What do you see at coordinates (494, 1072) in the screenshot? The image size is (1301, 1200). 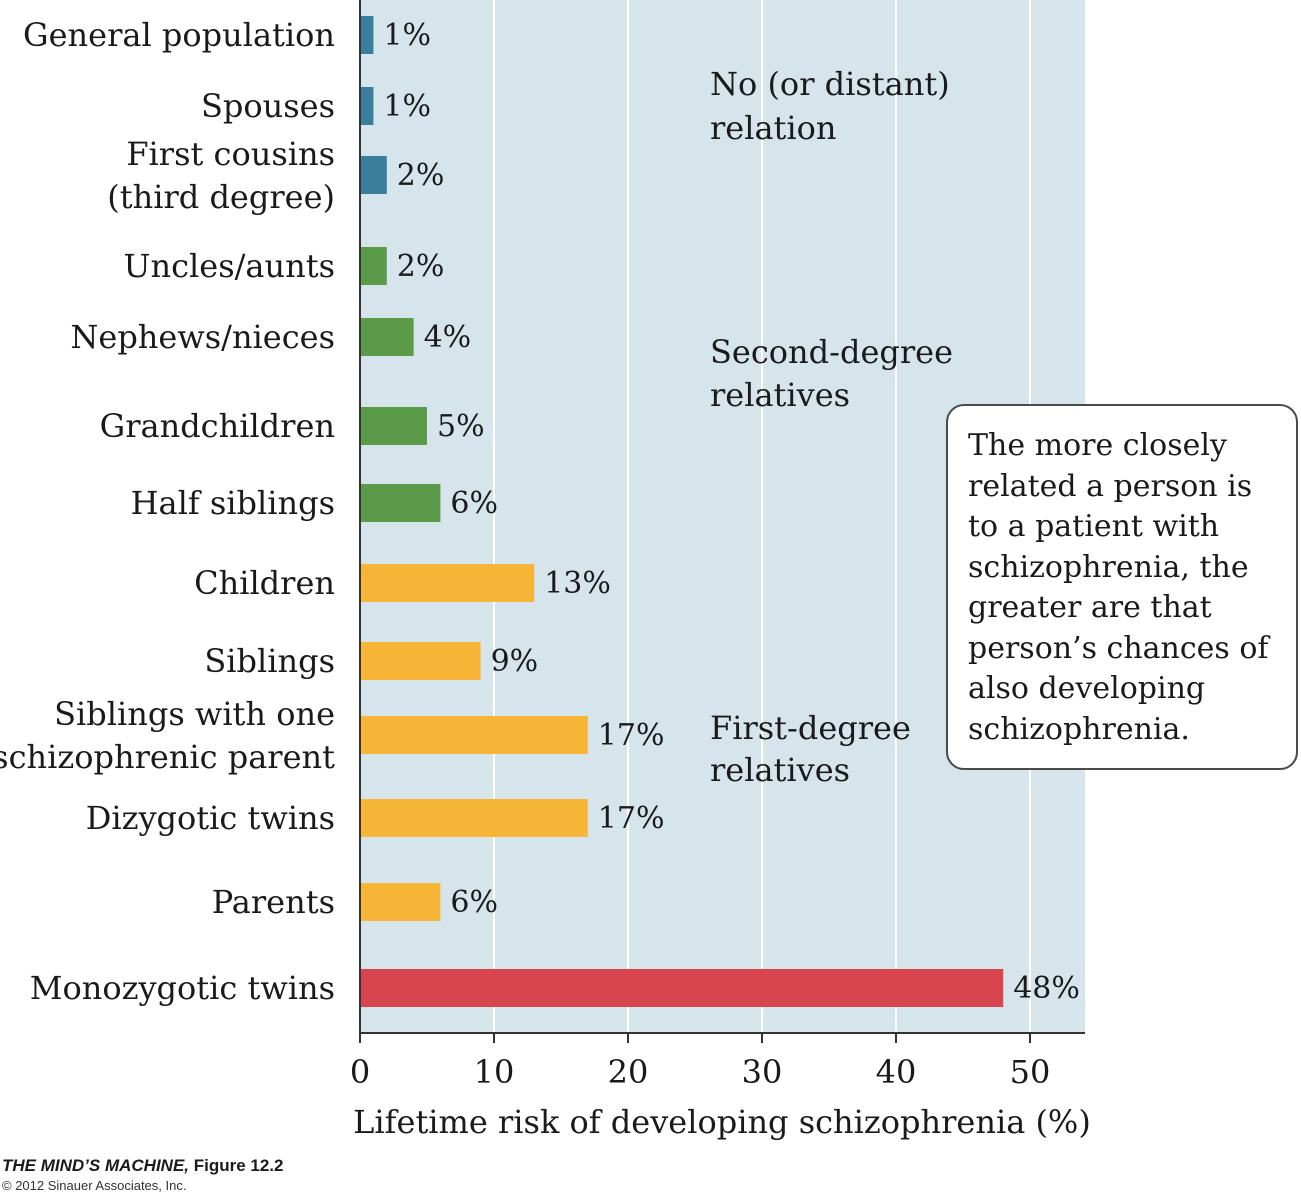 I see `x-tick-label: 10` at bounding box center [494, 1072].